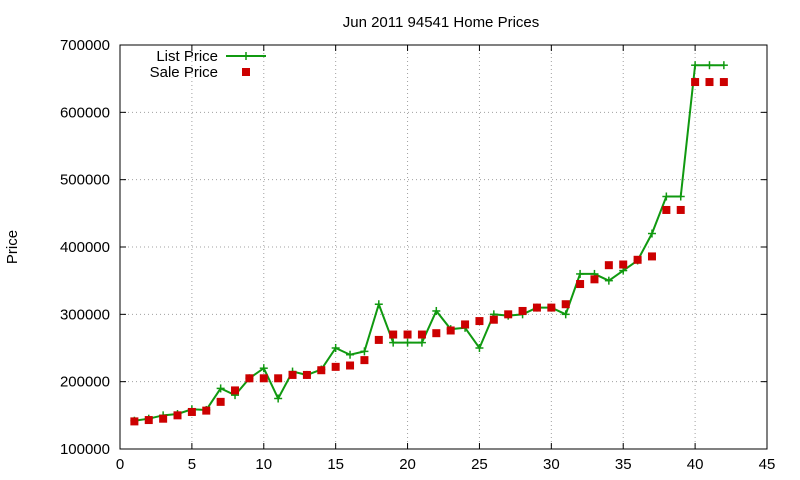  I want to click on x-tick-label: 15, so click(335, 464).